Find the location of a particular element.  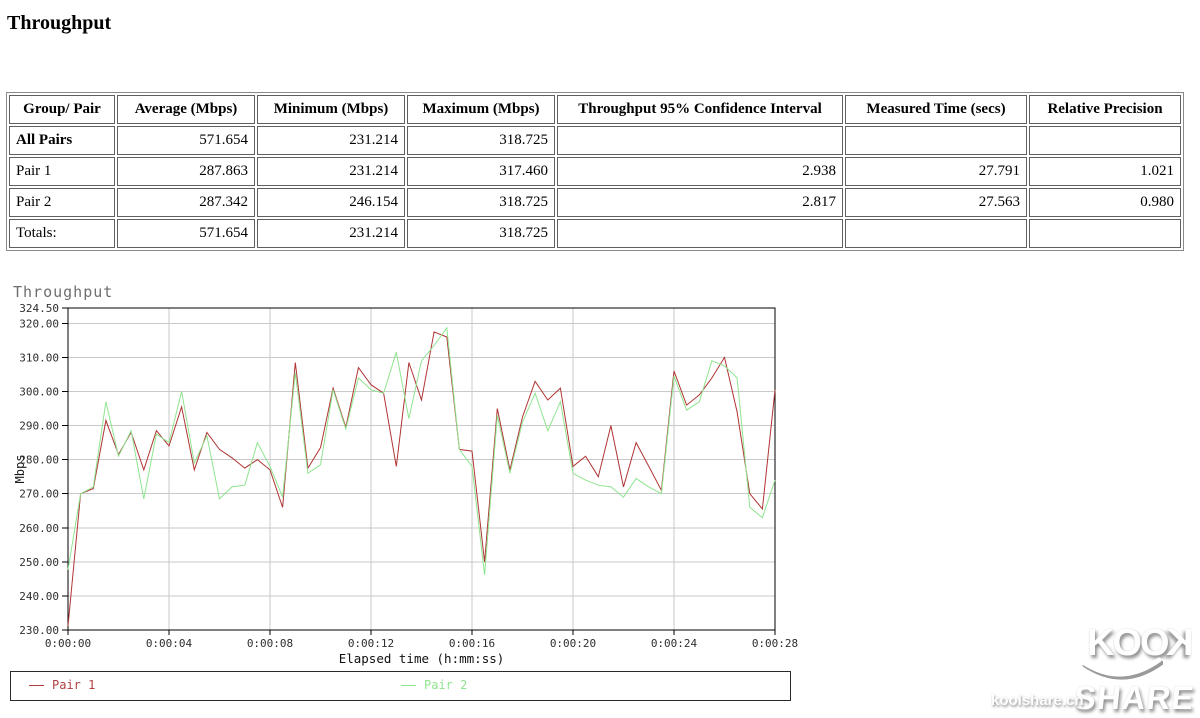

y-tick-label: 320.00 is located at coordinates (39, 323).